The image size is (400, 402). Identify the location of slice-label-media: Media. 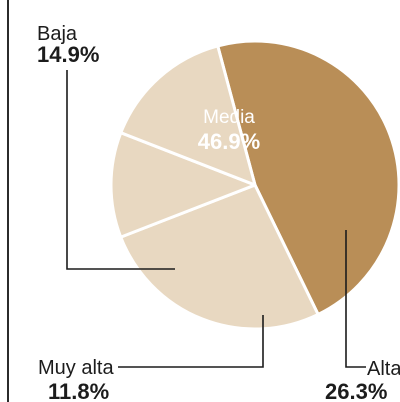
(229, 117).